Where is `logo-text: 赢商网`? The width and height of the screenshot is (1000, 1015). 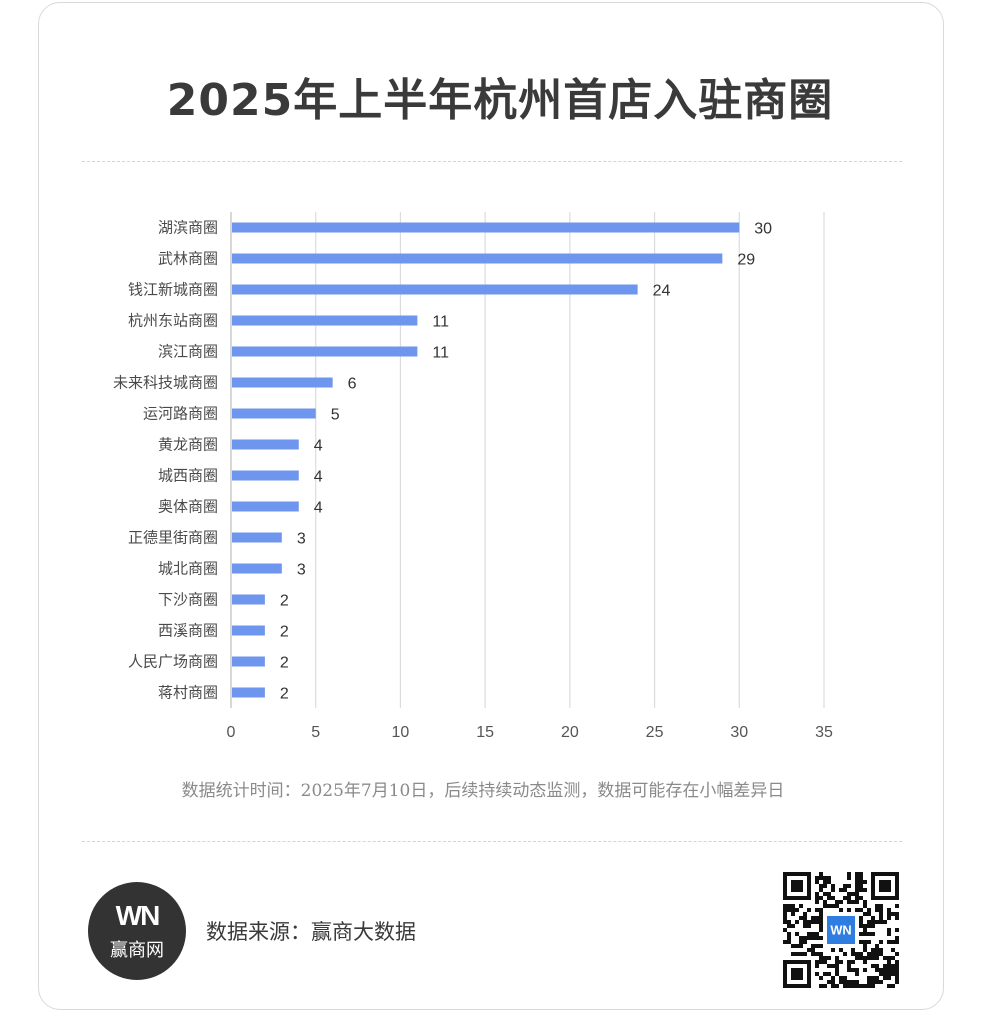 logo-text: 赢商网 is located at coordinates (137, 950).